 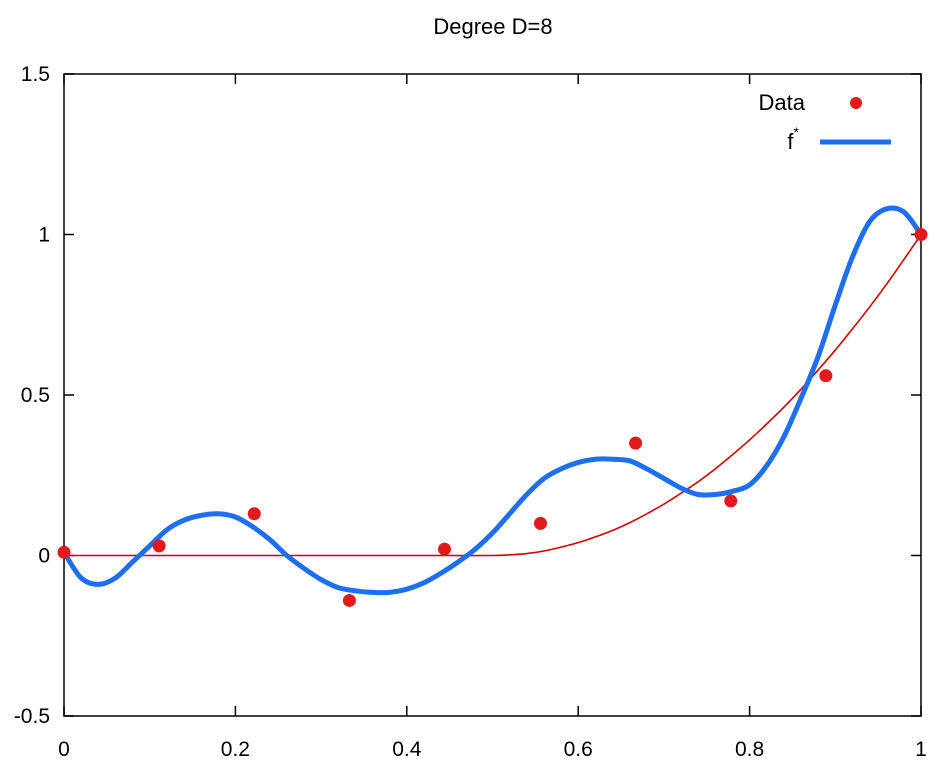 What do you see at coordinates (32, 716) in the screenshot?
I see `y-tick-label: -0.5` at bounding box center [32, 716].